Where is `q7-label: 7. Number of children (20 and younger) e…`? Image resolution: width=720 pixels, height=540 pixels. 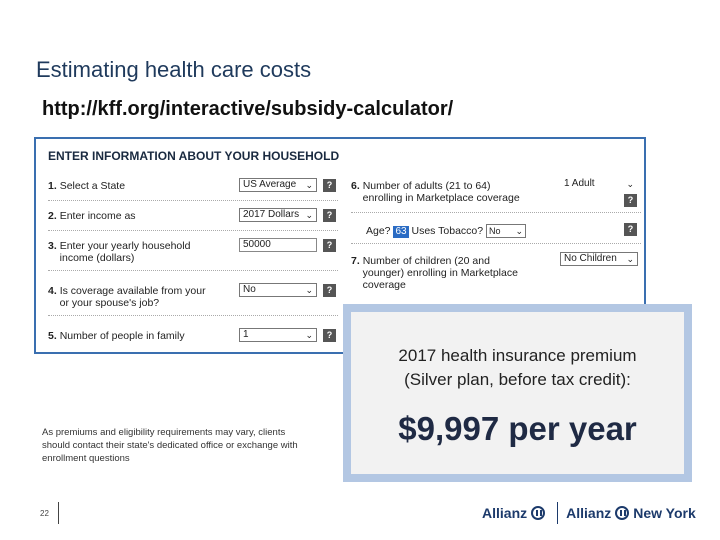
q7-label: 7. Number of children (20 and younger) e… is located at coordinates (434, 273).